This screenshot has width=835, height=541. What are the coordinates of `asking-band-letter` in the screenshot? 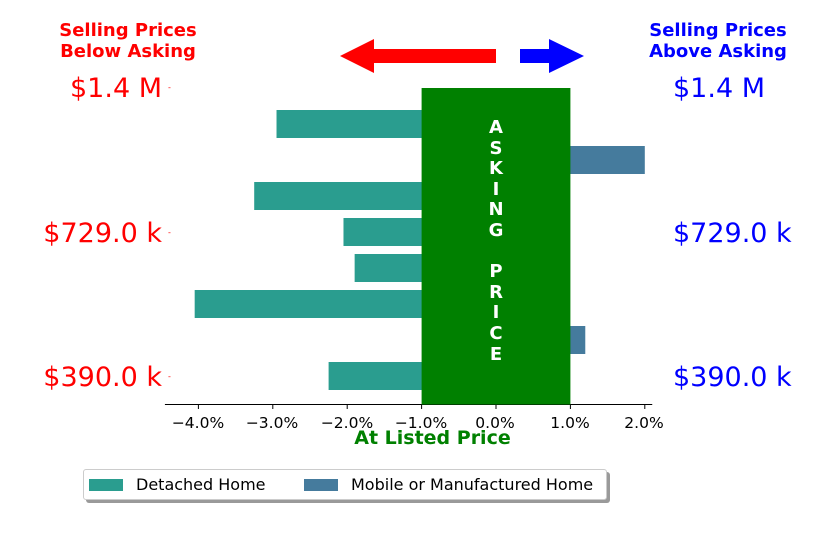 It's located at (496, 252).